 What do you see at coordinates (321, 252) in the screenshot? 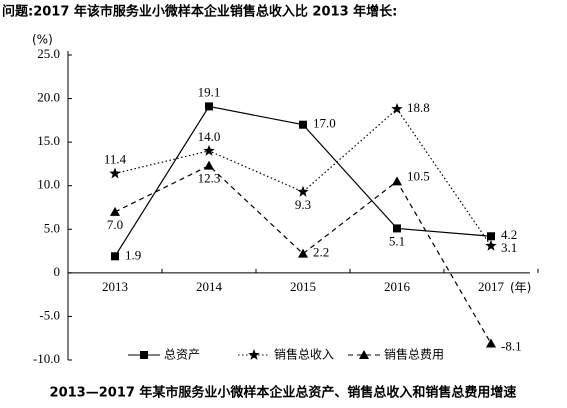
I see `data-label: 2.2` at bounding box center [321, 252].